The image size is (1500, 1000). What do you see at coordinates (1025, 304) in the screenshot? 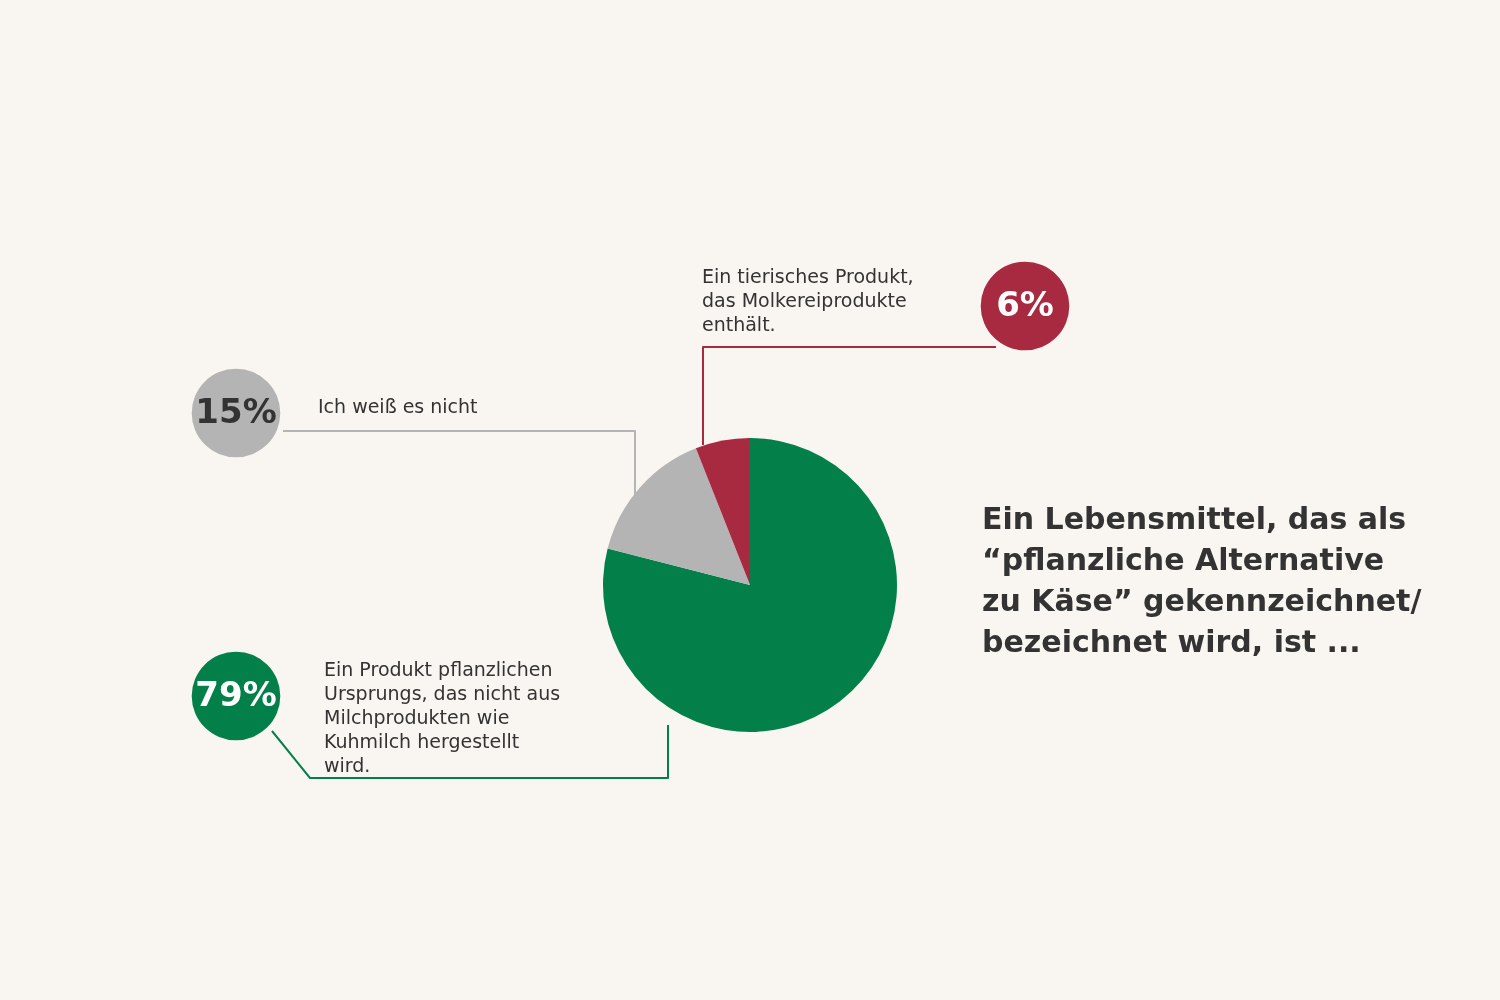
I see `data-label: 6%` at bounding box center [1025, 304].